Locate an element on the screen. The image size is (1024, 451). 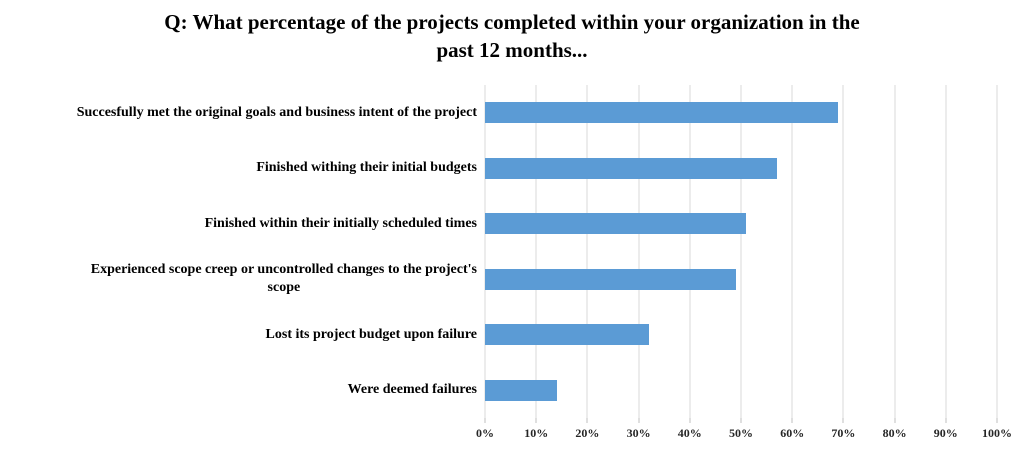
x-axis-label: 80% is located at coordinates (894, 433).